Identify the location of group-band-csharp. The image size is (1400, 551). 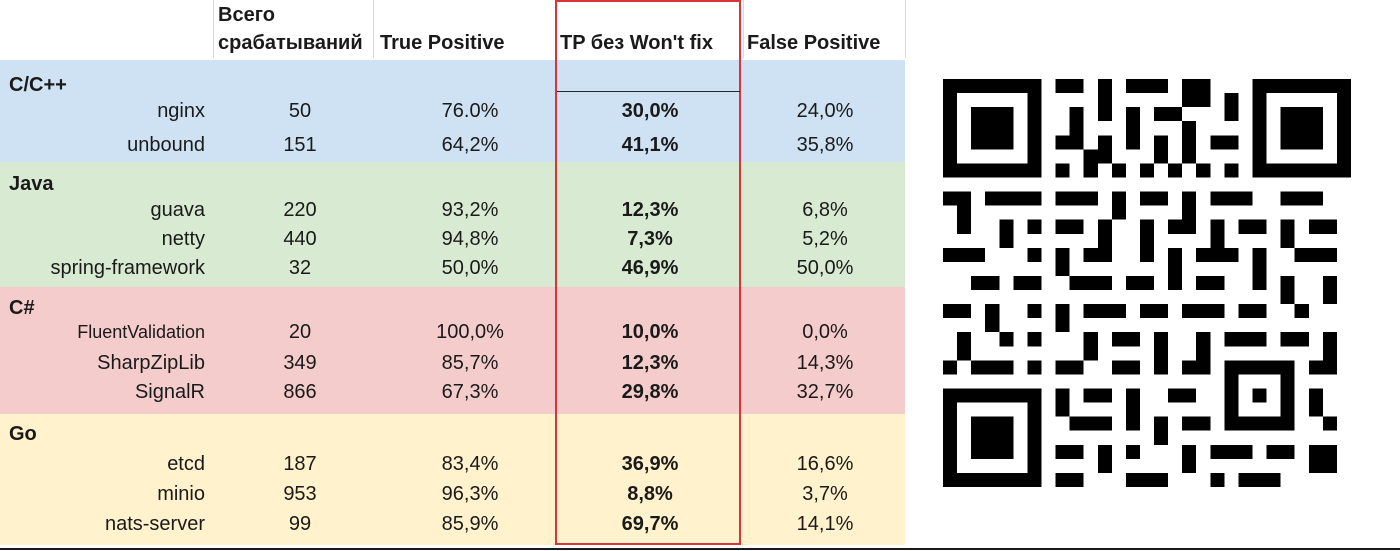
(452, 350).